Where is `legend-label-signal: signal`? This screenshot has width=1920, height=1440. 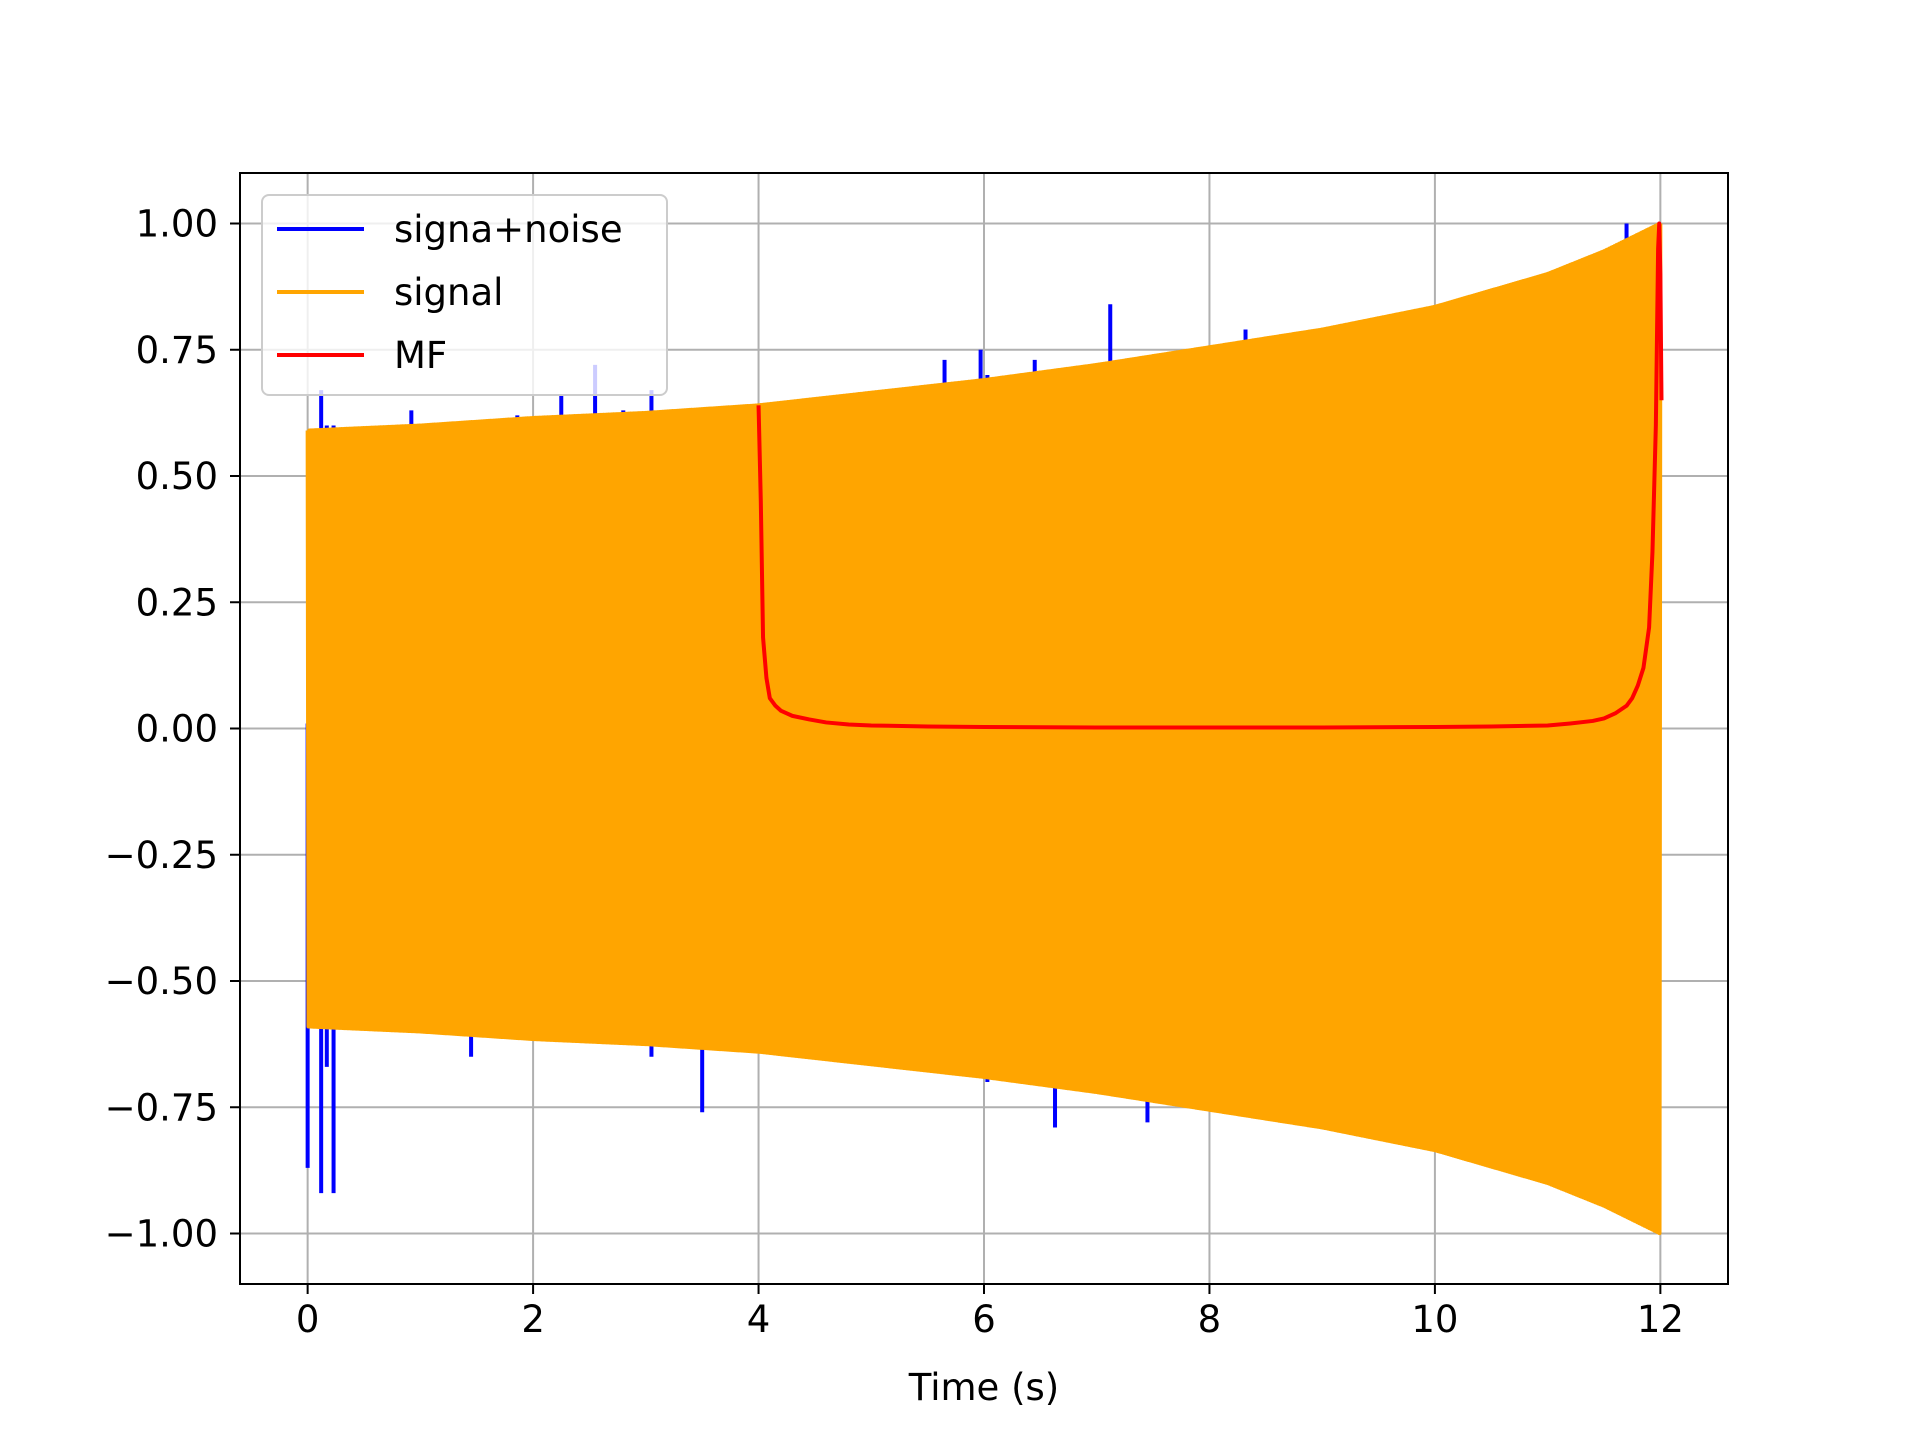
legend-label-signal: signal is located at coordinates (448, 292).